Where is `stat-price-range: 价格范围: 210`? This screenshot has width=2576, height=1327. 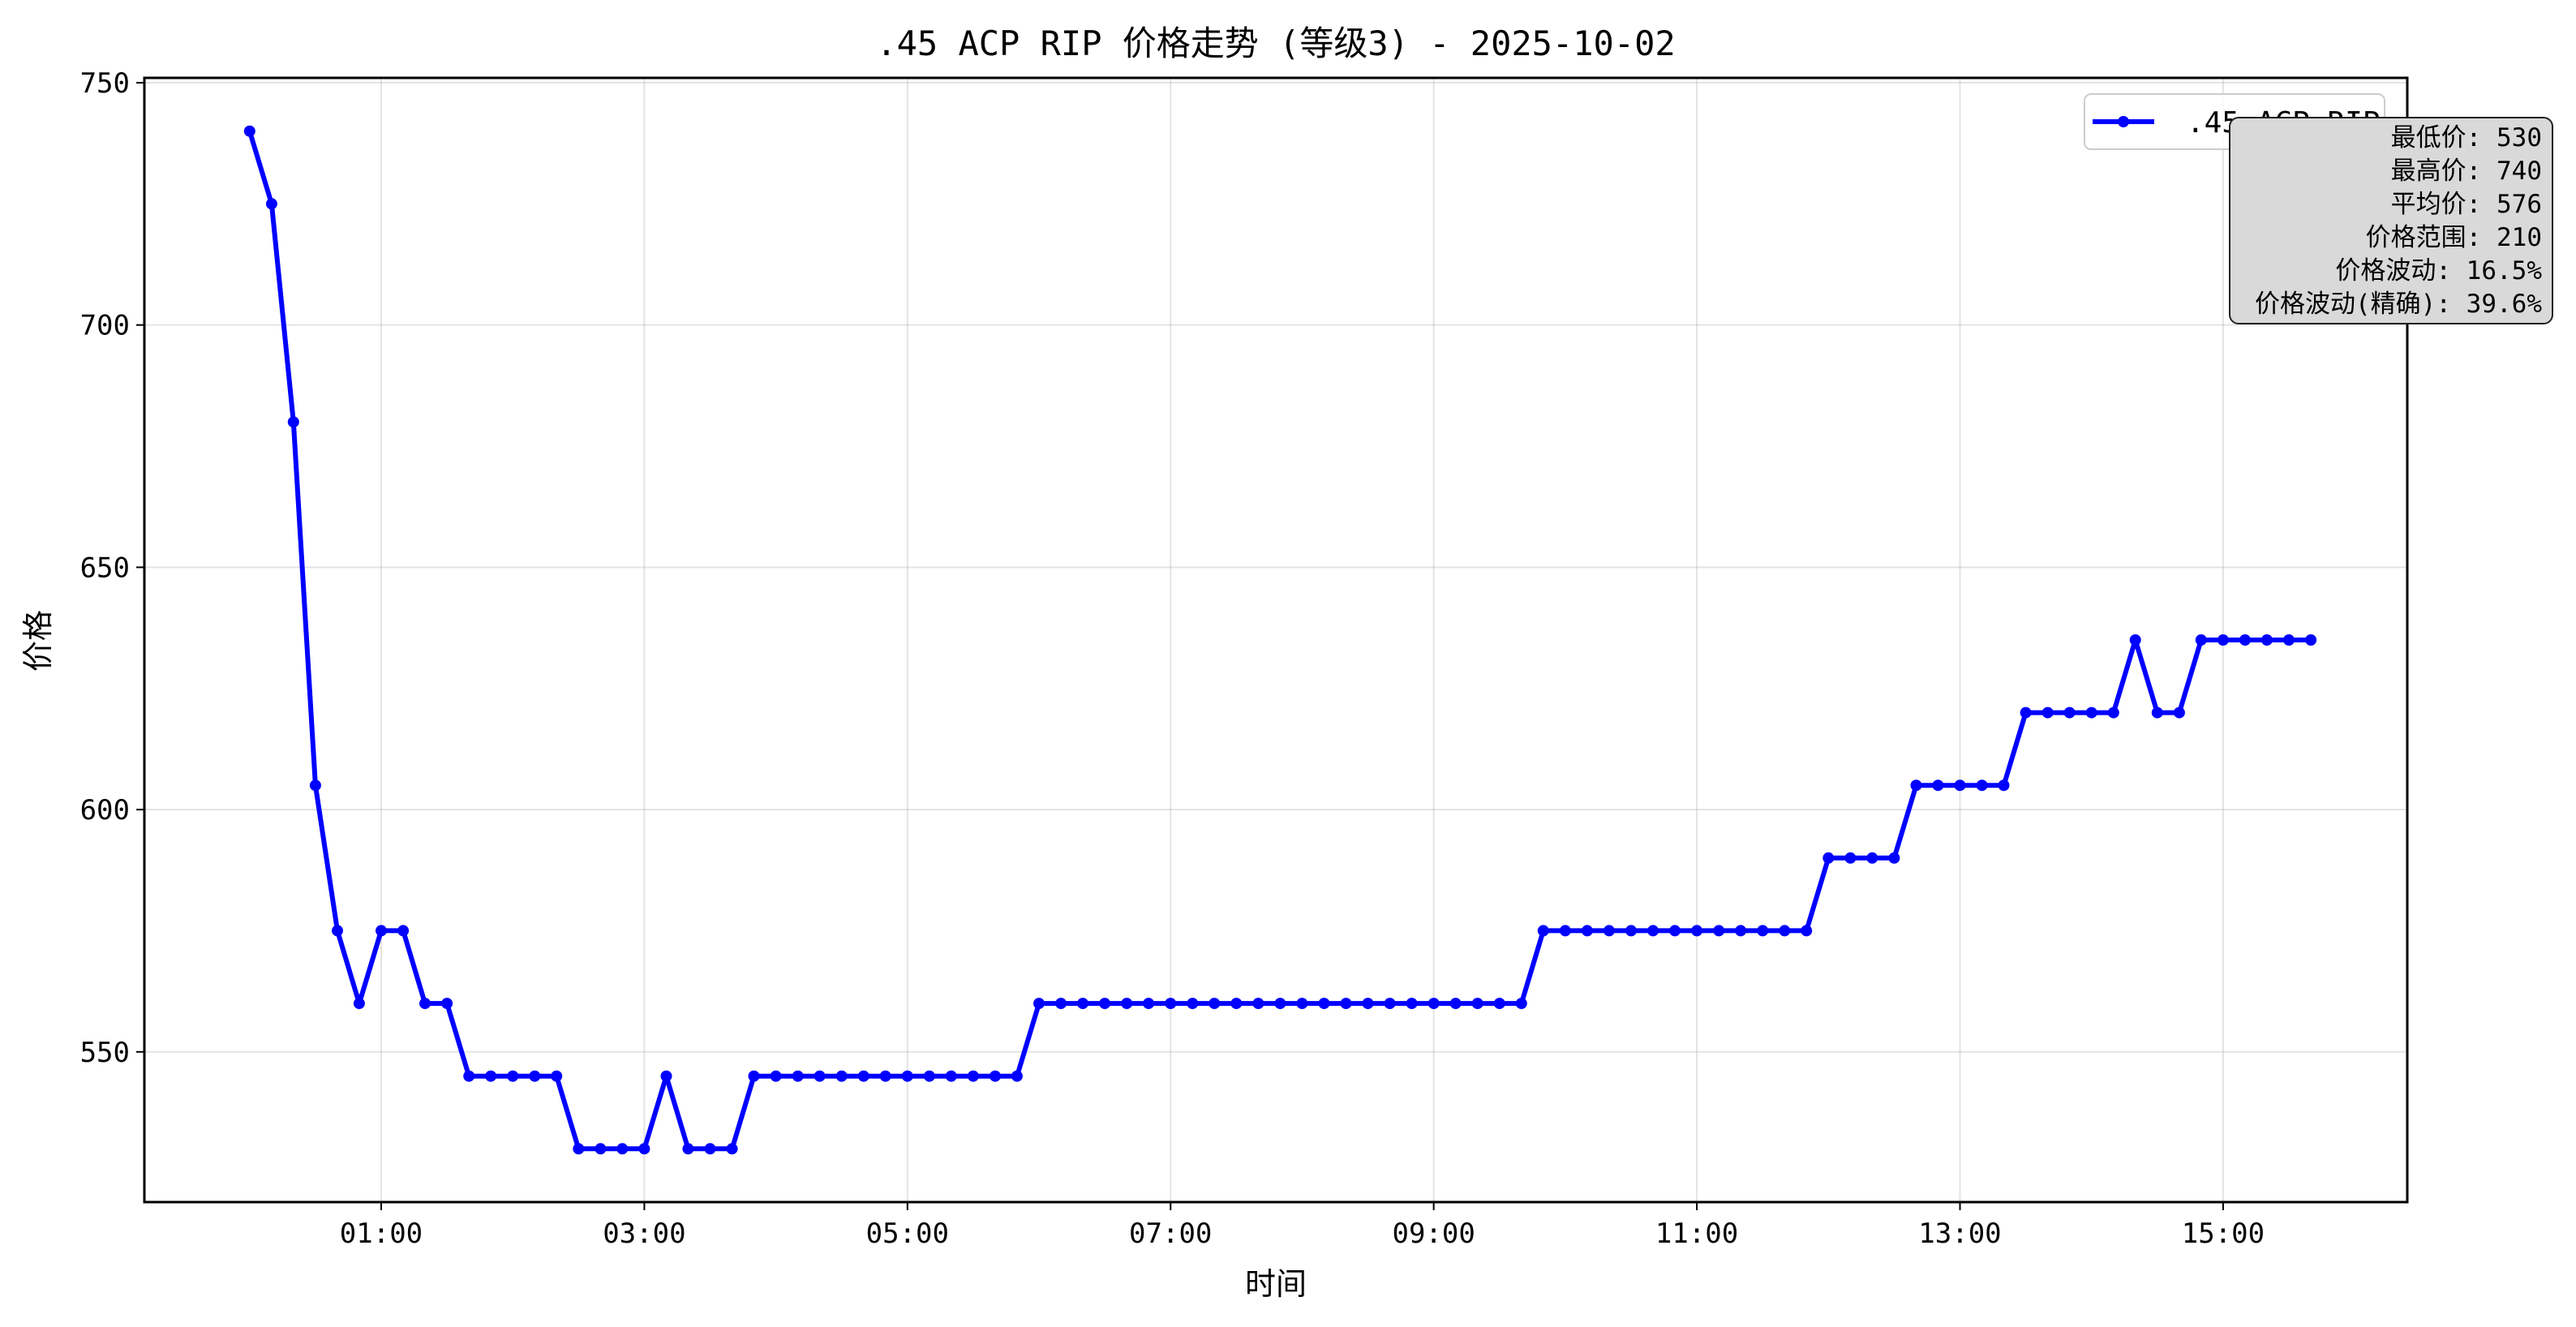 stat-price-range: 价格范围: 210 is located at coordinates (2453, 238).